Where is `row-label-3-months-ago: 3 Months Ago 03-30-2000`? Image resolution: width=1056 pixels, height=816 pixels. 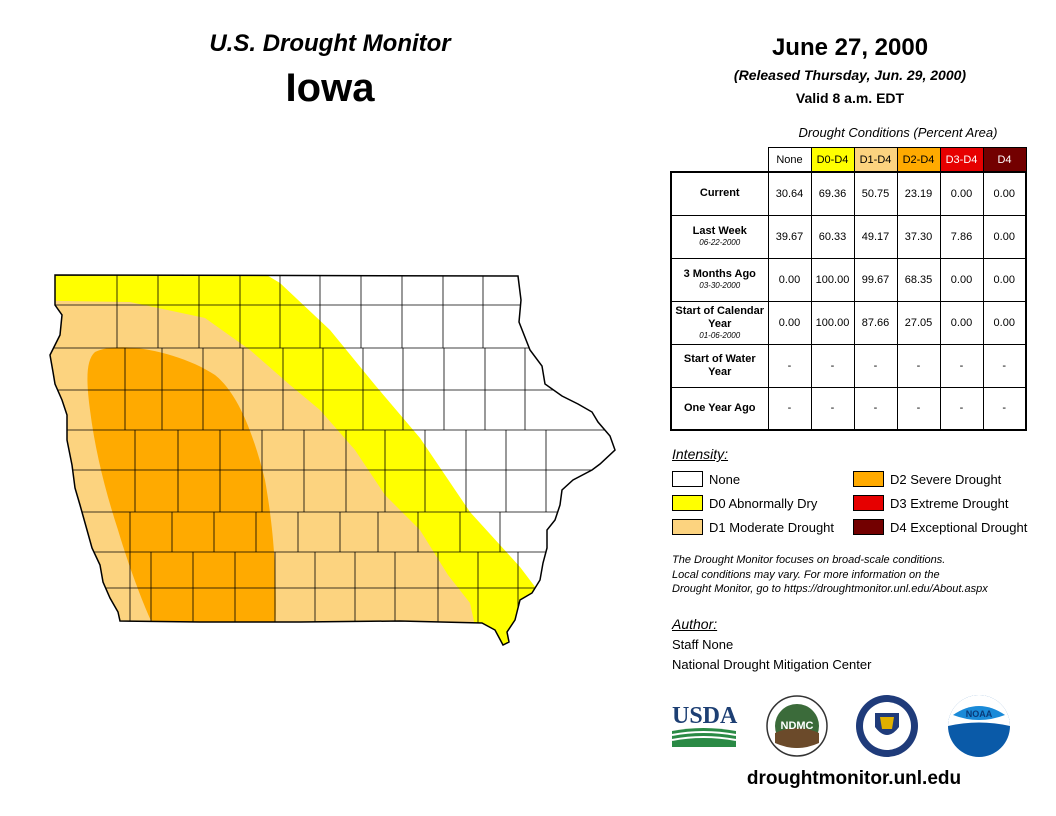
row-label-3-months-ago: 3 Months Ago 03-30-2000 is located at coordinates (719, 279).